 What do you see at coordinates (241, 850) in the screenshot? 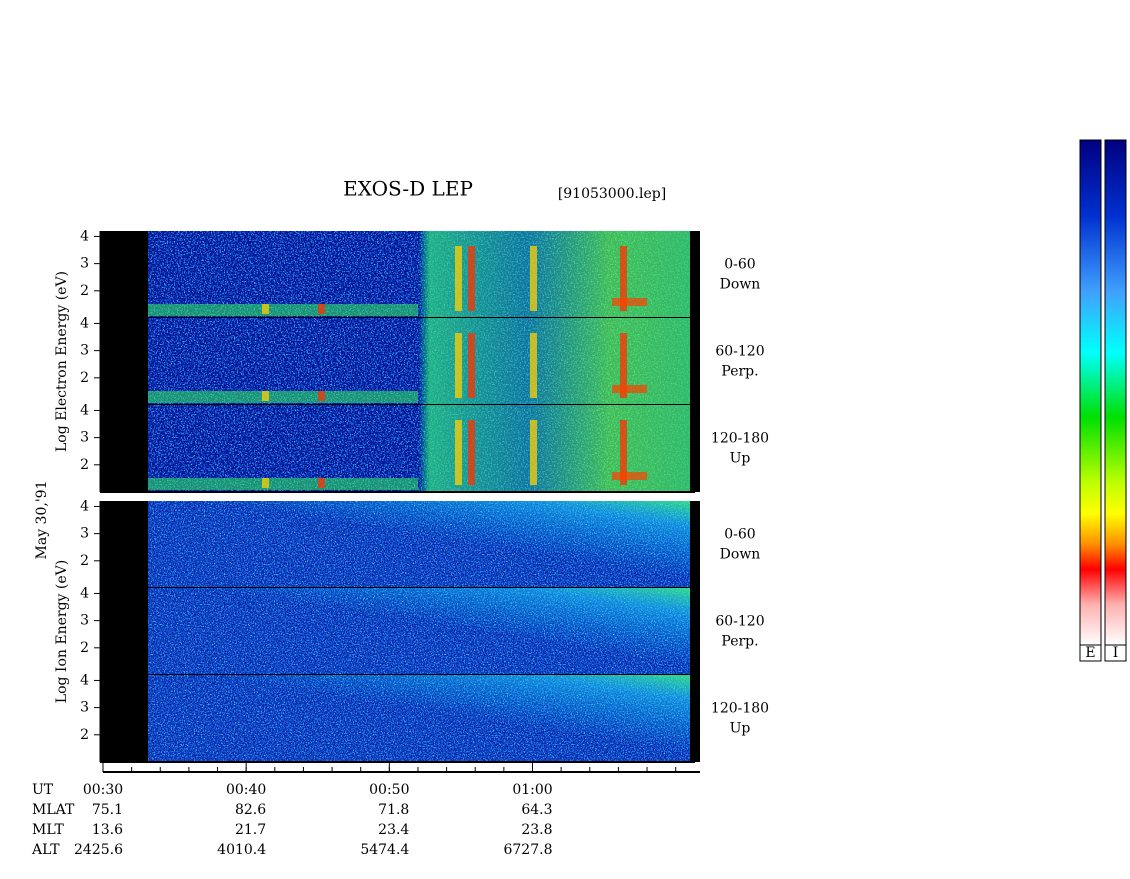
I see `orbit-value: 4010.4` at bounding box center [241, 850].